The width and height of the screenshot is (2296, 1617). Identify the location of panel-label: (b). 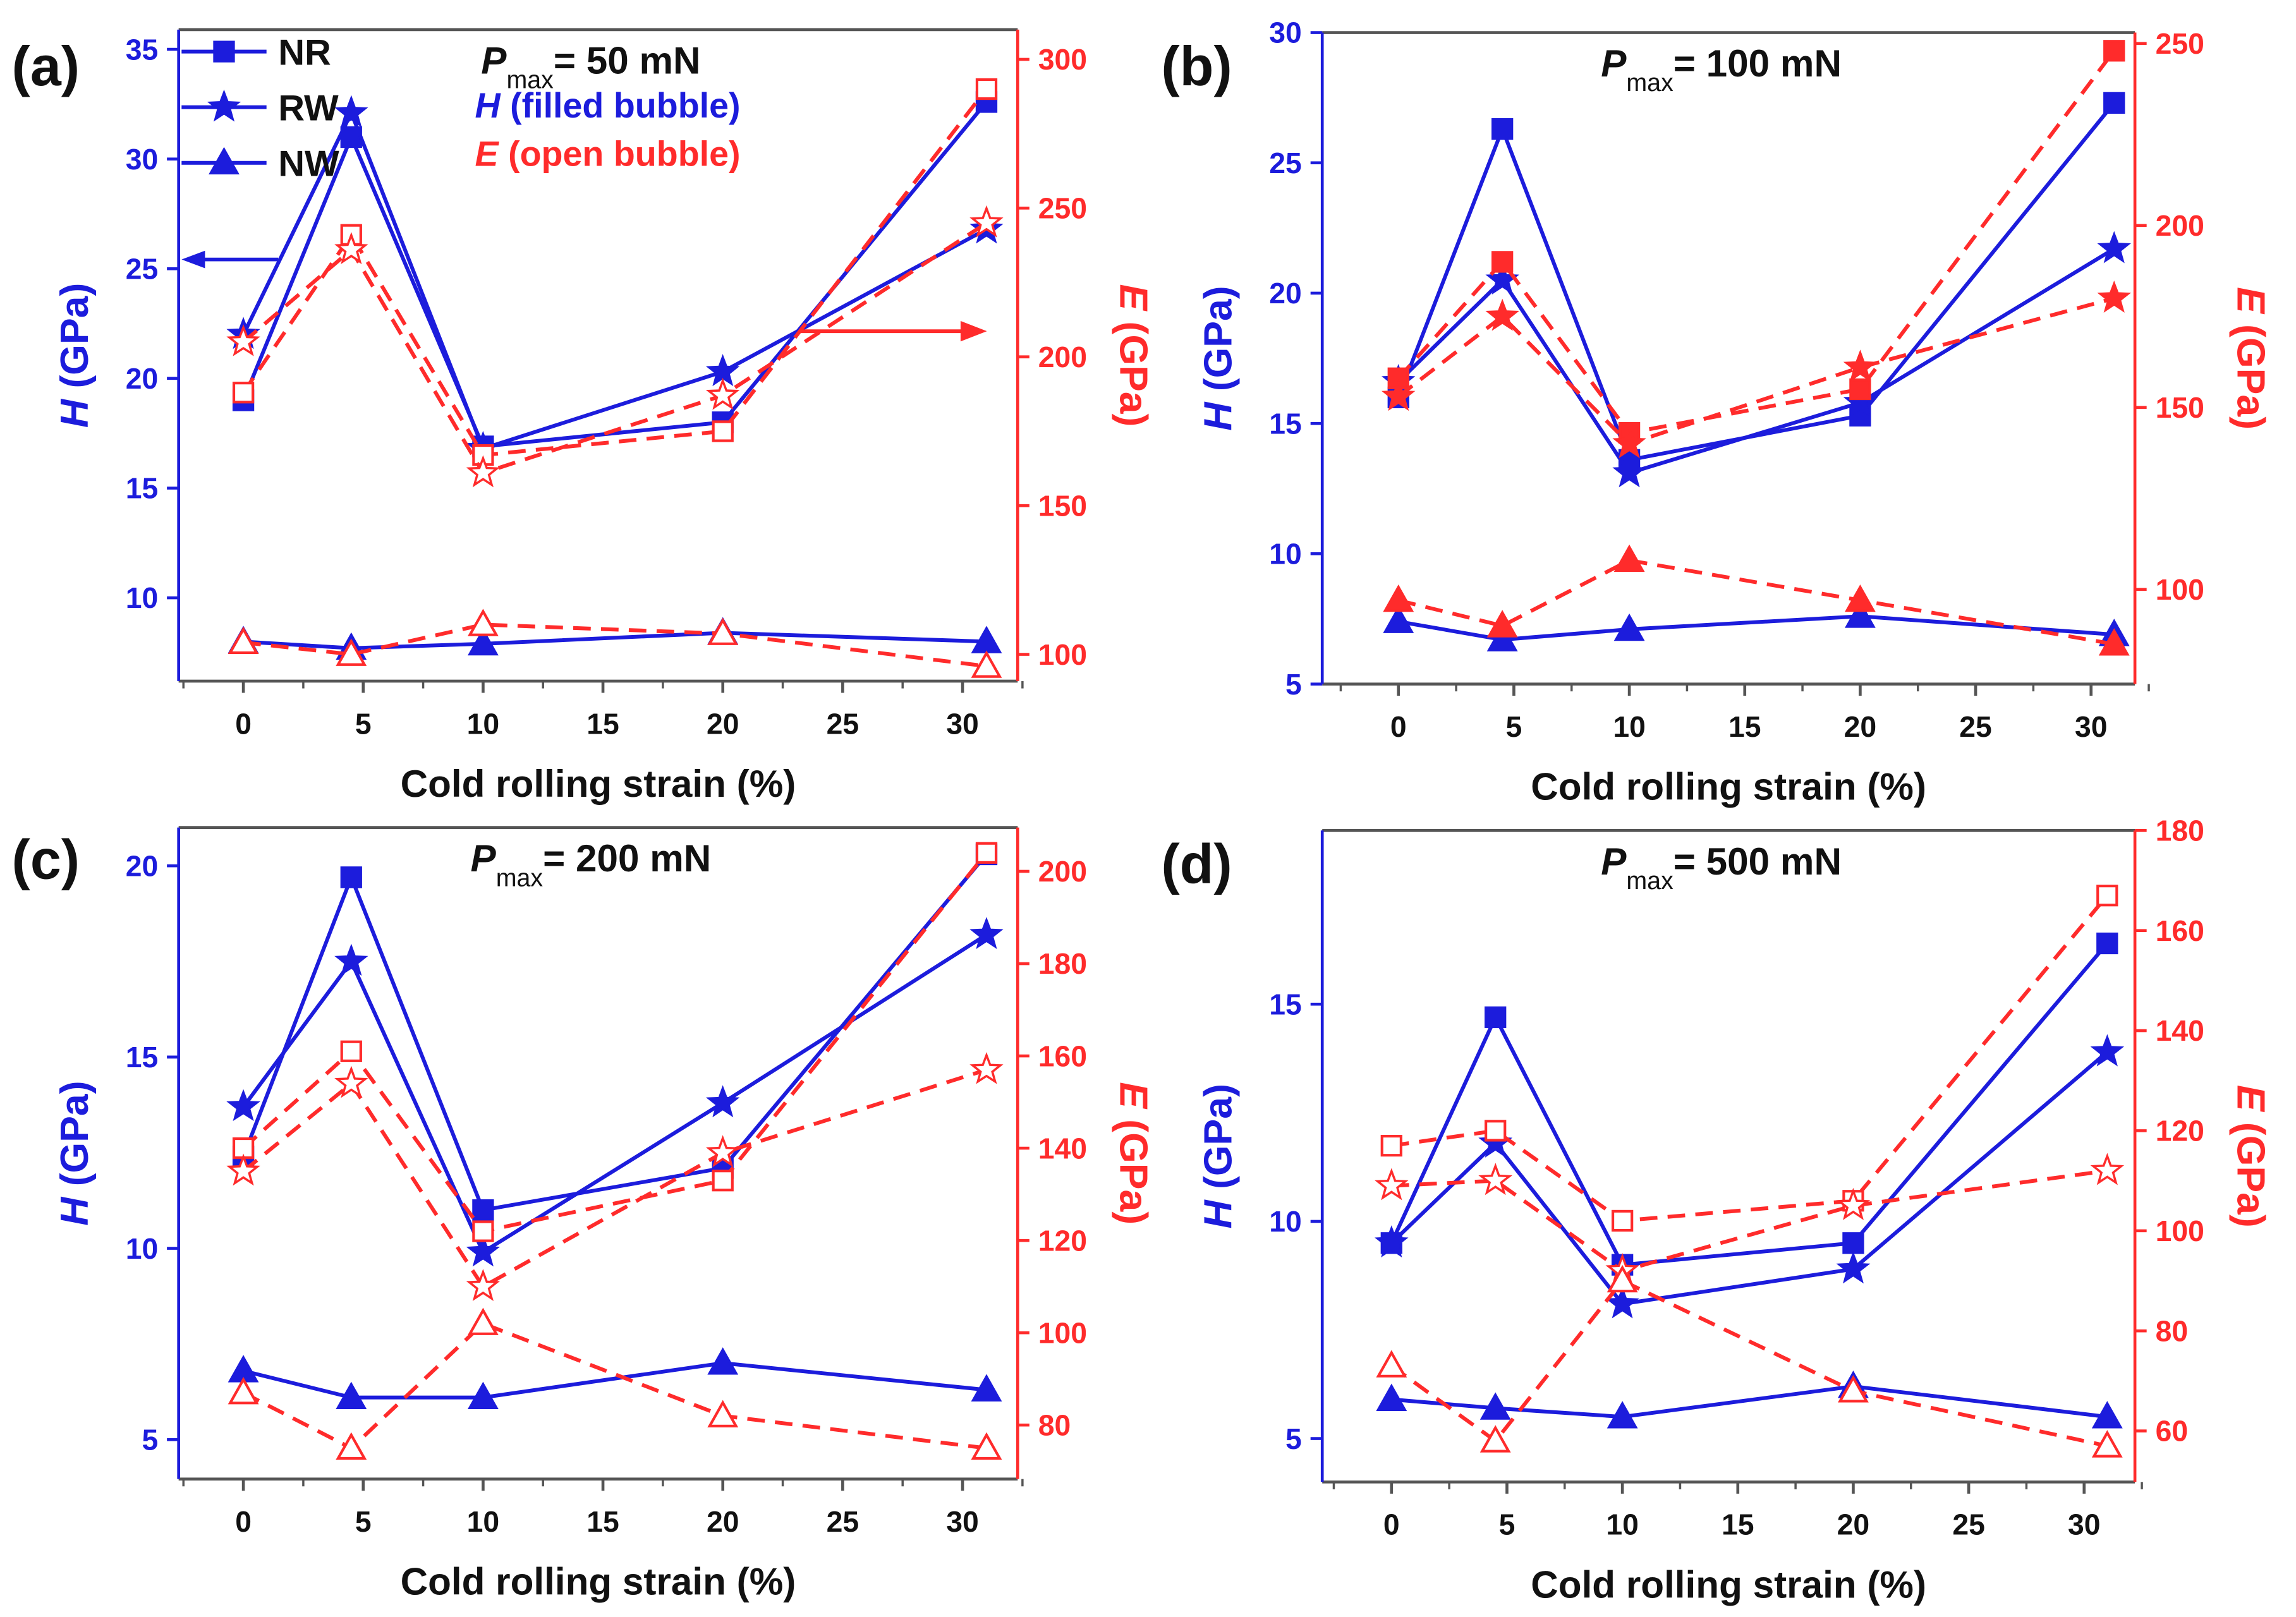
(1196, 66).